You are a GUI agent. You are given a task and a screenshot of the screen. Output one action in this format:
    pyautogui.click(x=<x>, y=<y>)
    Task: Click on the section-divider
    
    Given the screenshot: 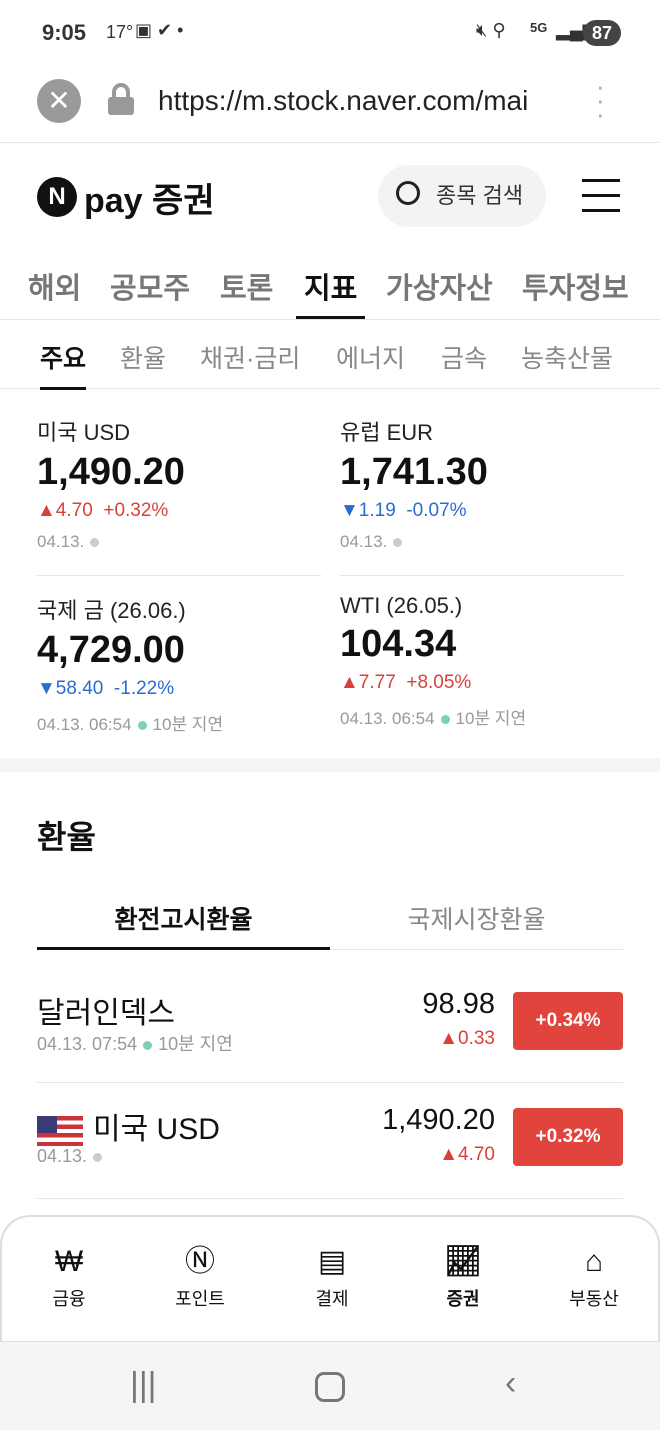 What is the action you would take?
    pyautogui.click(x=330, y=765)
    